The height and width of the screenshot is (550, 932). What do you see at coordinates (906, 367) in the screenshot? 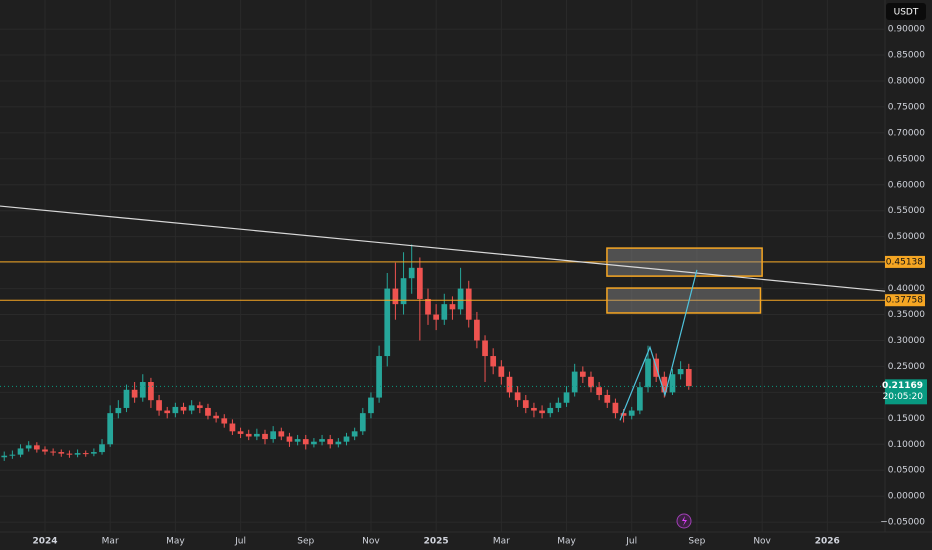
I see `y-tick-label: 0.25000` at bounding box center [906, 367].